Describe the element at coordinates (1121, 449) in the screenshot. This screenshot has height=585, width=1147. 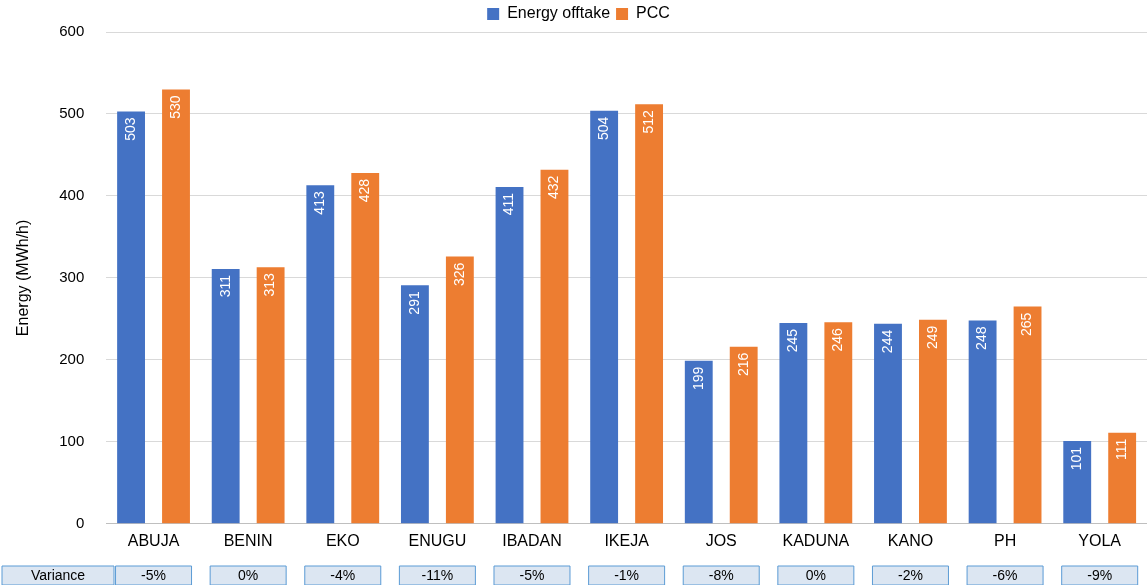
I see `data-label: 111` at that location.